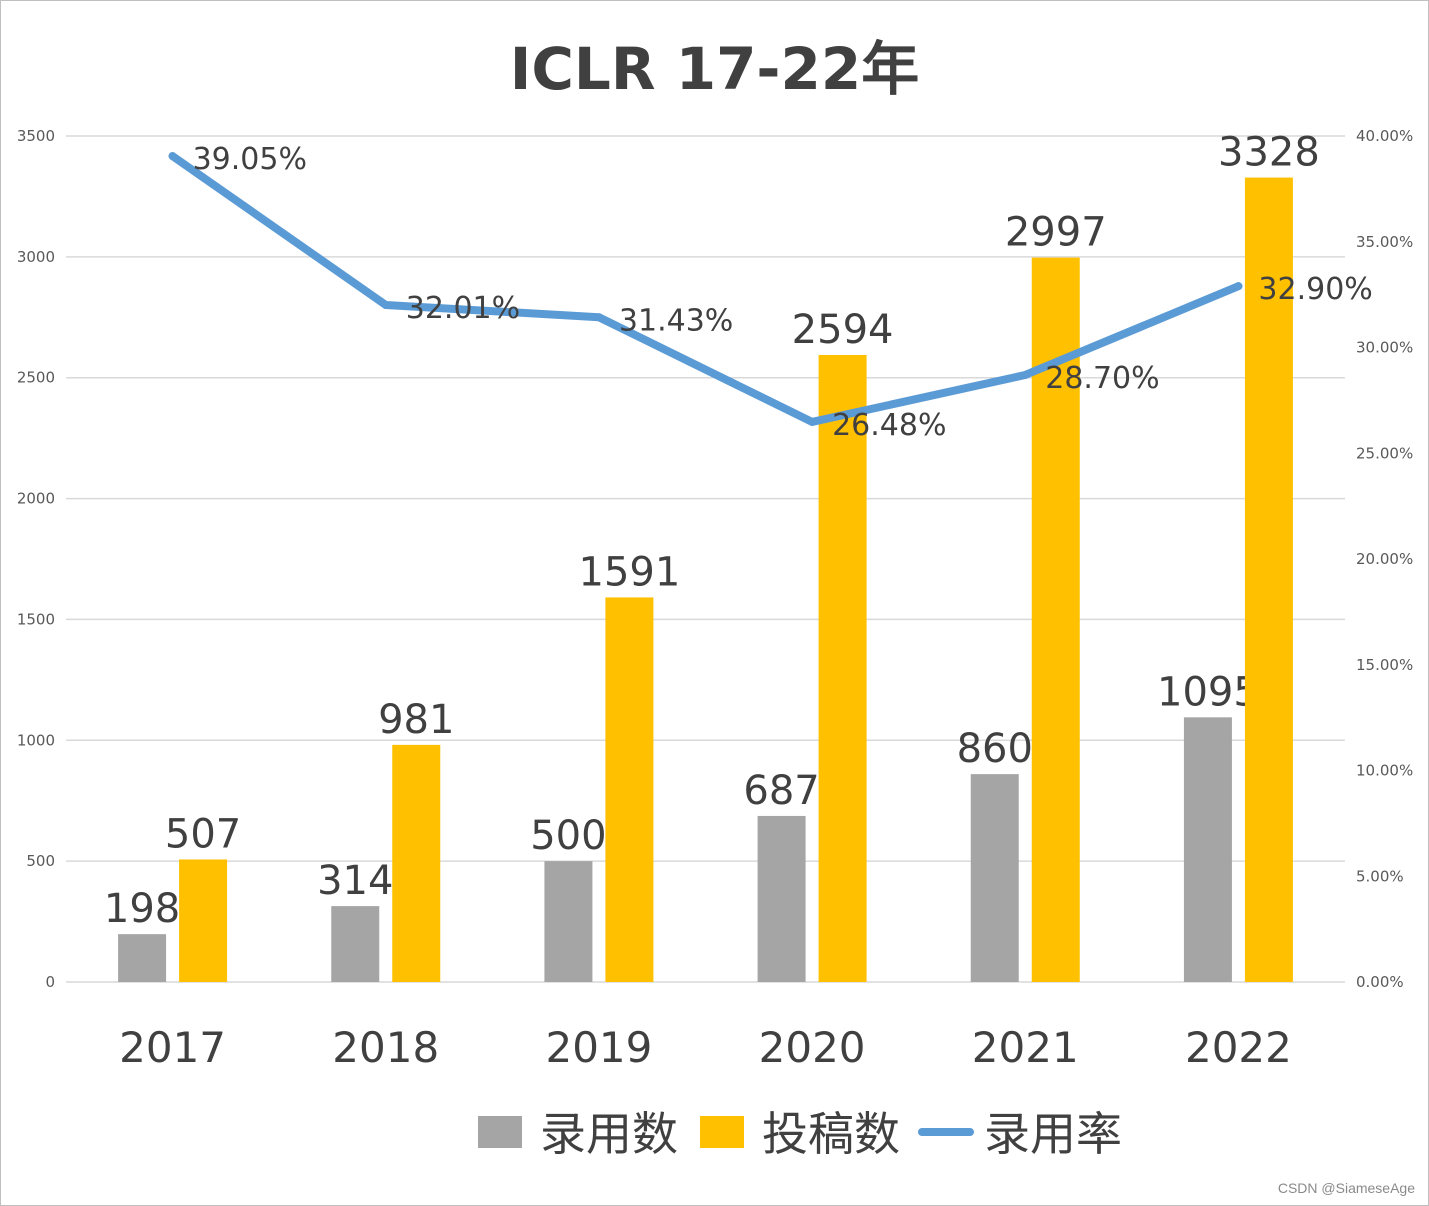 The height and width of the screenshot is (1206, 1429). What do you see at coordinates (1346, 1188) in the screenshot?
I see `watermark-text: CSDN @SiameseAge` at bounding box center [1346, 1188].